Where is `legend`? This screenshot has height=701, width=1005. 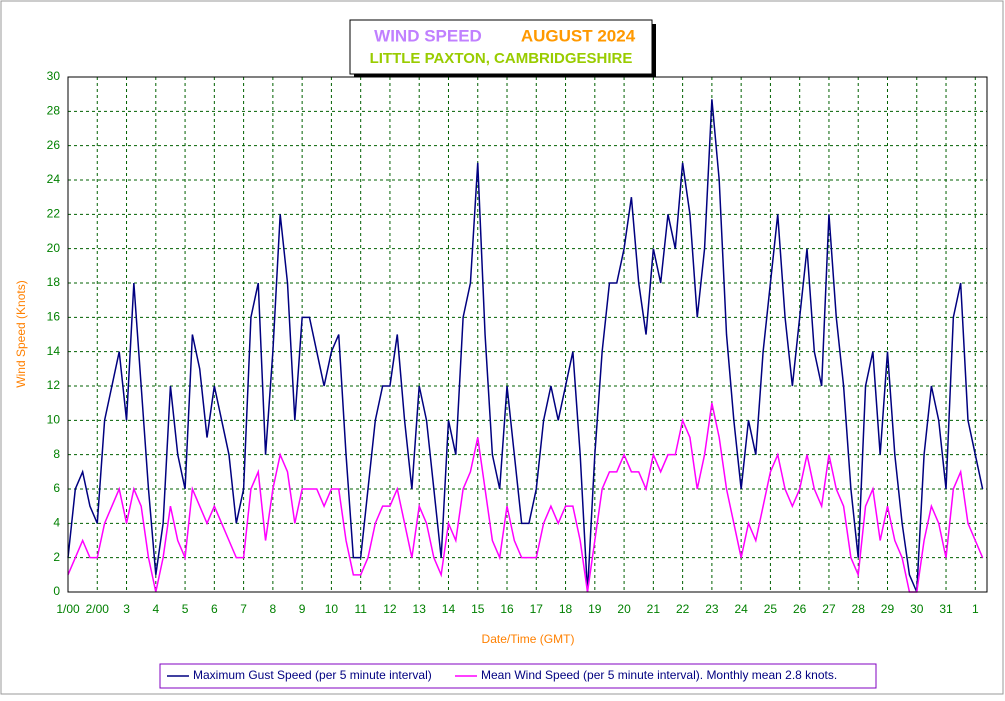
legend is located at coordinates (518, 676).